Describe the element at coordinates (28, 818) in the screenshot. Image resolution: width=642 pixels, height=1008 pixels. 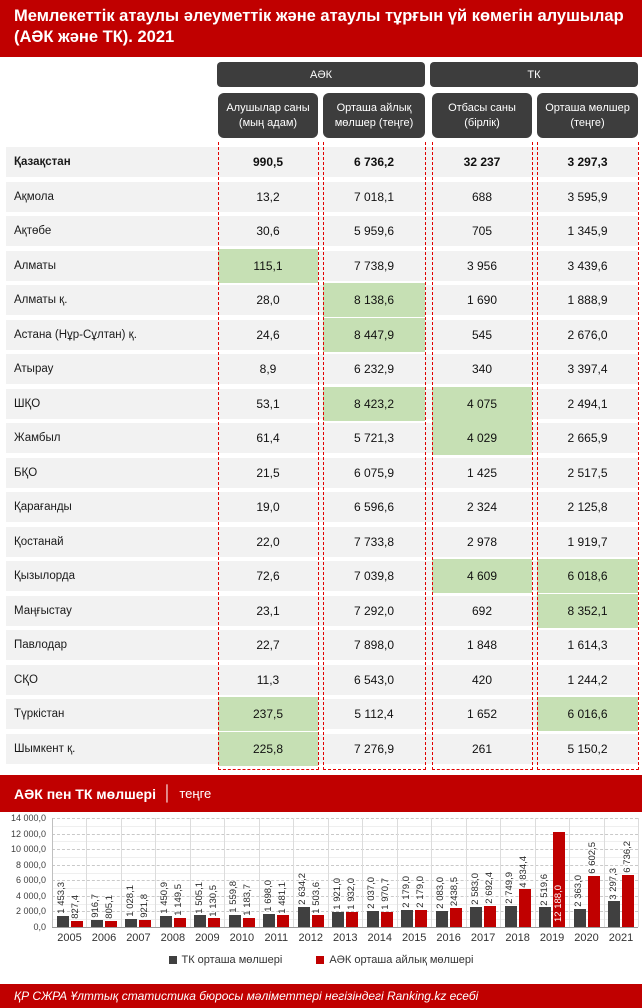
I see `y-axis-tick: 14 000,0` at that location.